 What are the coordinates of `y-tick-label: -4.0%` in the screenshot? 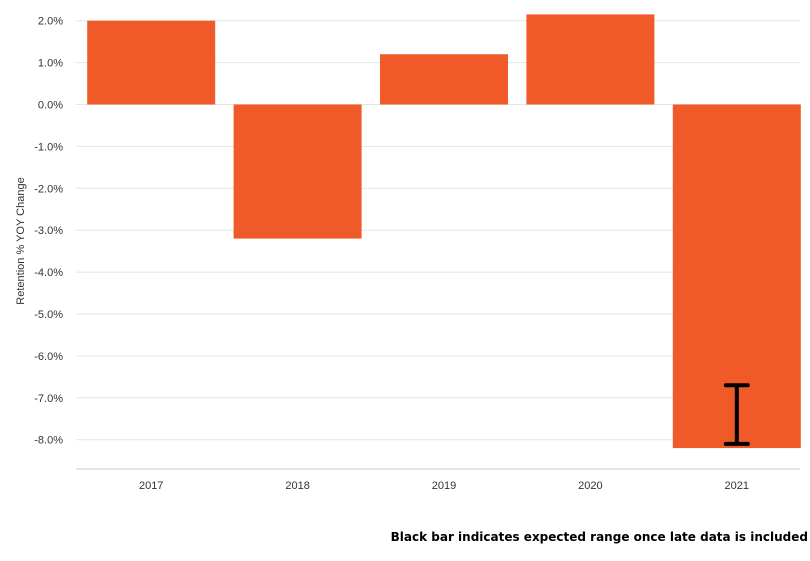 It's located at (48, 273).